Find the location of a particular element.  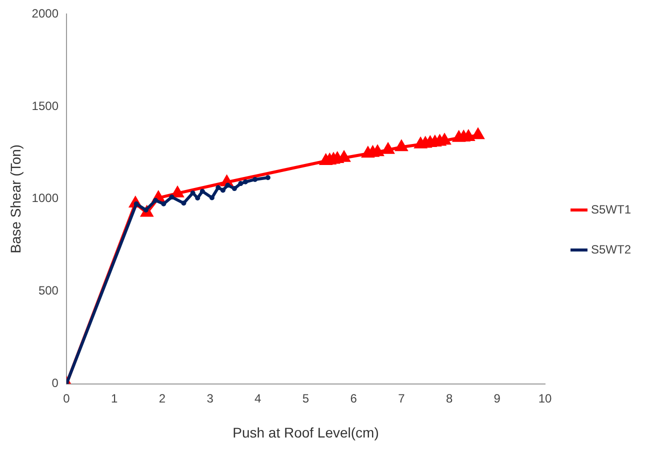

x-tick-label: 1 is located at coordinates (114, 398).